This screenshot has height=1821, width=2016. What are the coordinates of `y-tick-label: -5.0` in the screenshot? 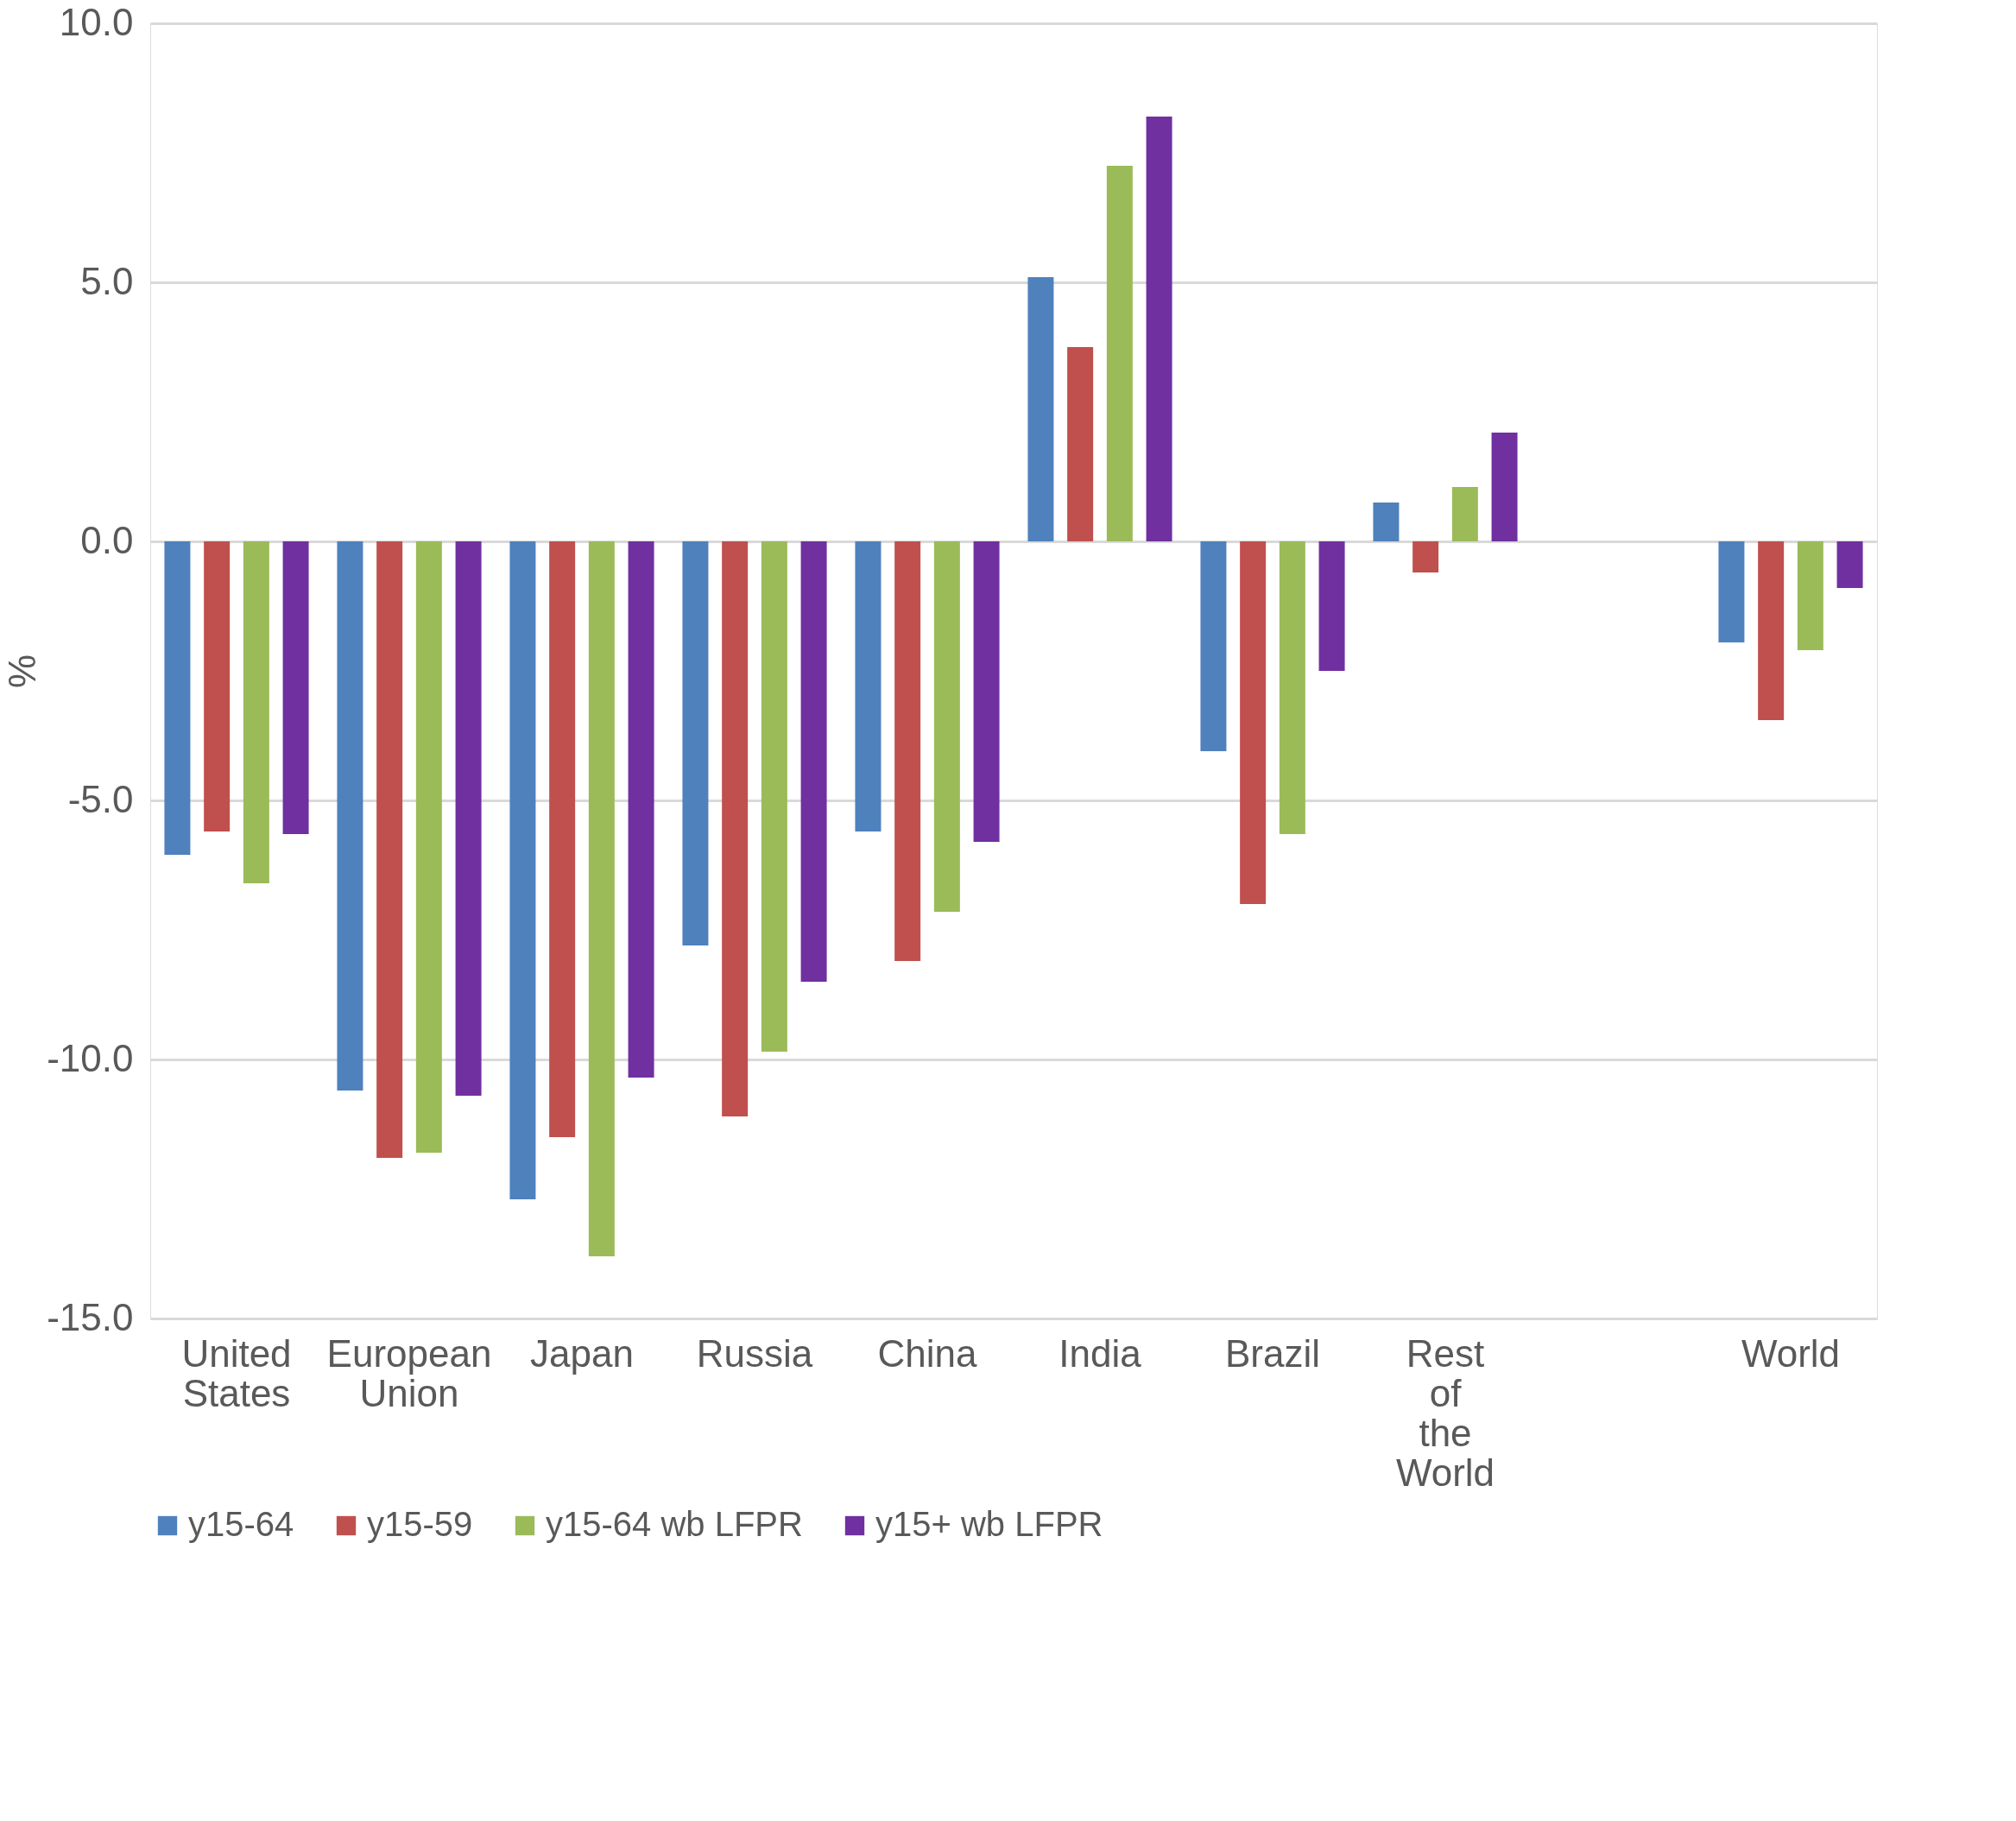 It's located at (100, 798).